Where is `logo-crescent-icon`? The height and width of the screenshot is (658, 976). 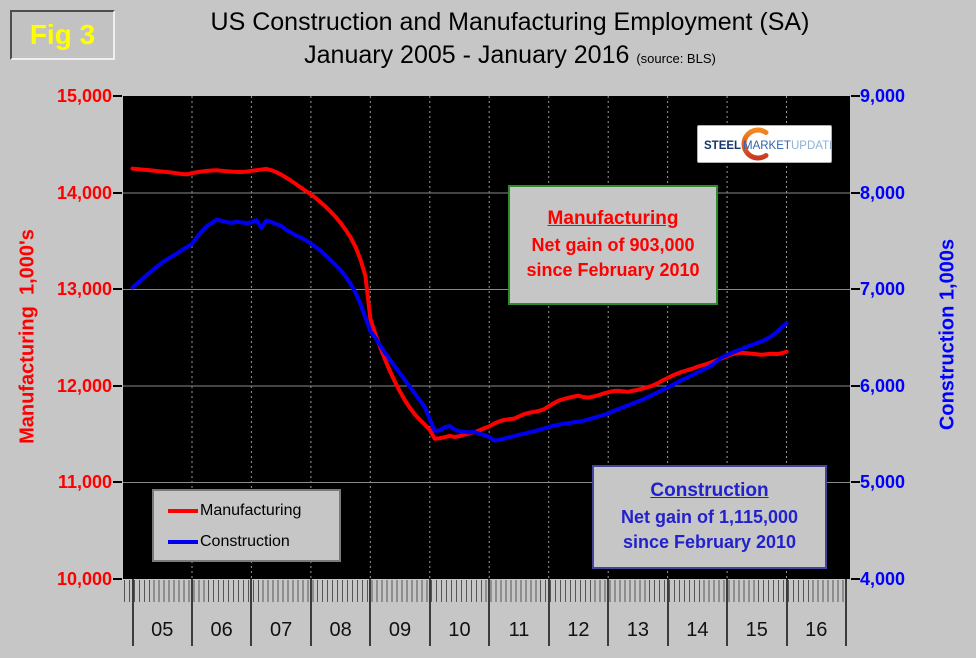 logo-crescent-icon is located at coordinates (755, 144).